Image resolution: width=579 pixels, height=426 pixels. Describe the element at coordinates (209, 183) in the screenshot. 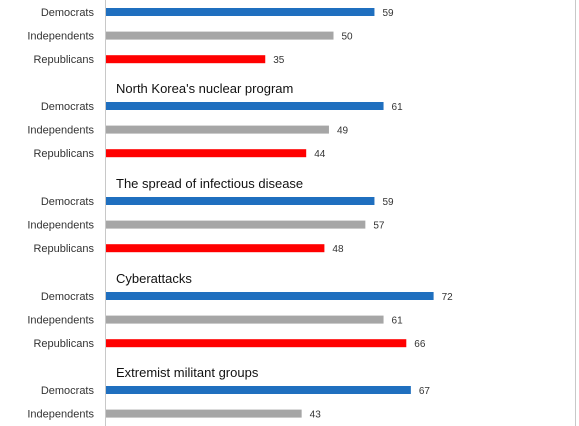

I see `group-title-the-spread-of-infectious-disease: The spread of infectious disease` at that location.